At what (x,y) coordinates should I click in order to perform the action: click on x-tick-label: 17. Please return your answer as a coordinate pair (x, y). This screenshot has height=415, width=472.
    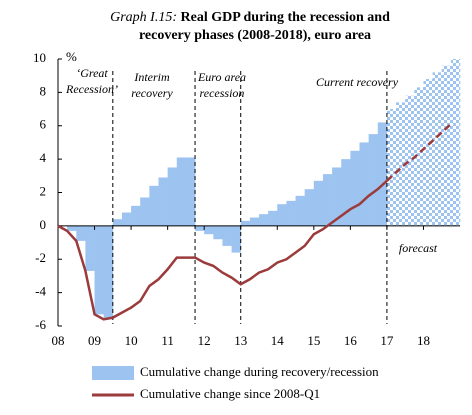
    Looking at the image, I should click on (387, 340).